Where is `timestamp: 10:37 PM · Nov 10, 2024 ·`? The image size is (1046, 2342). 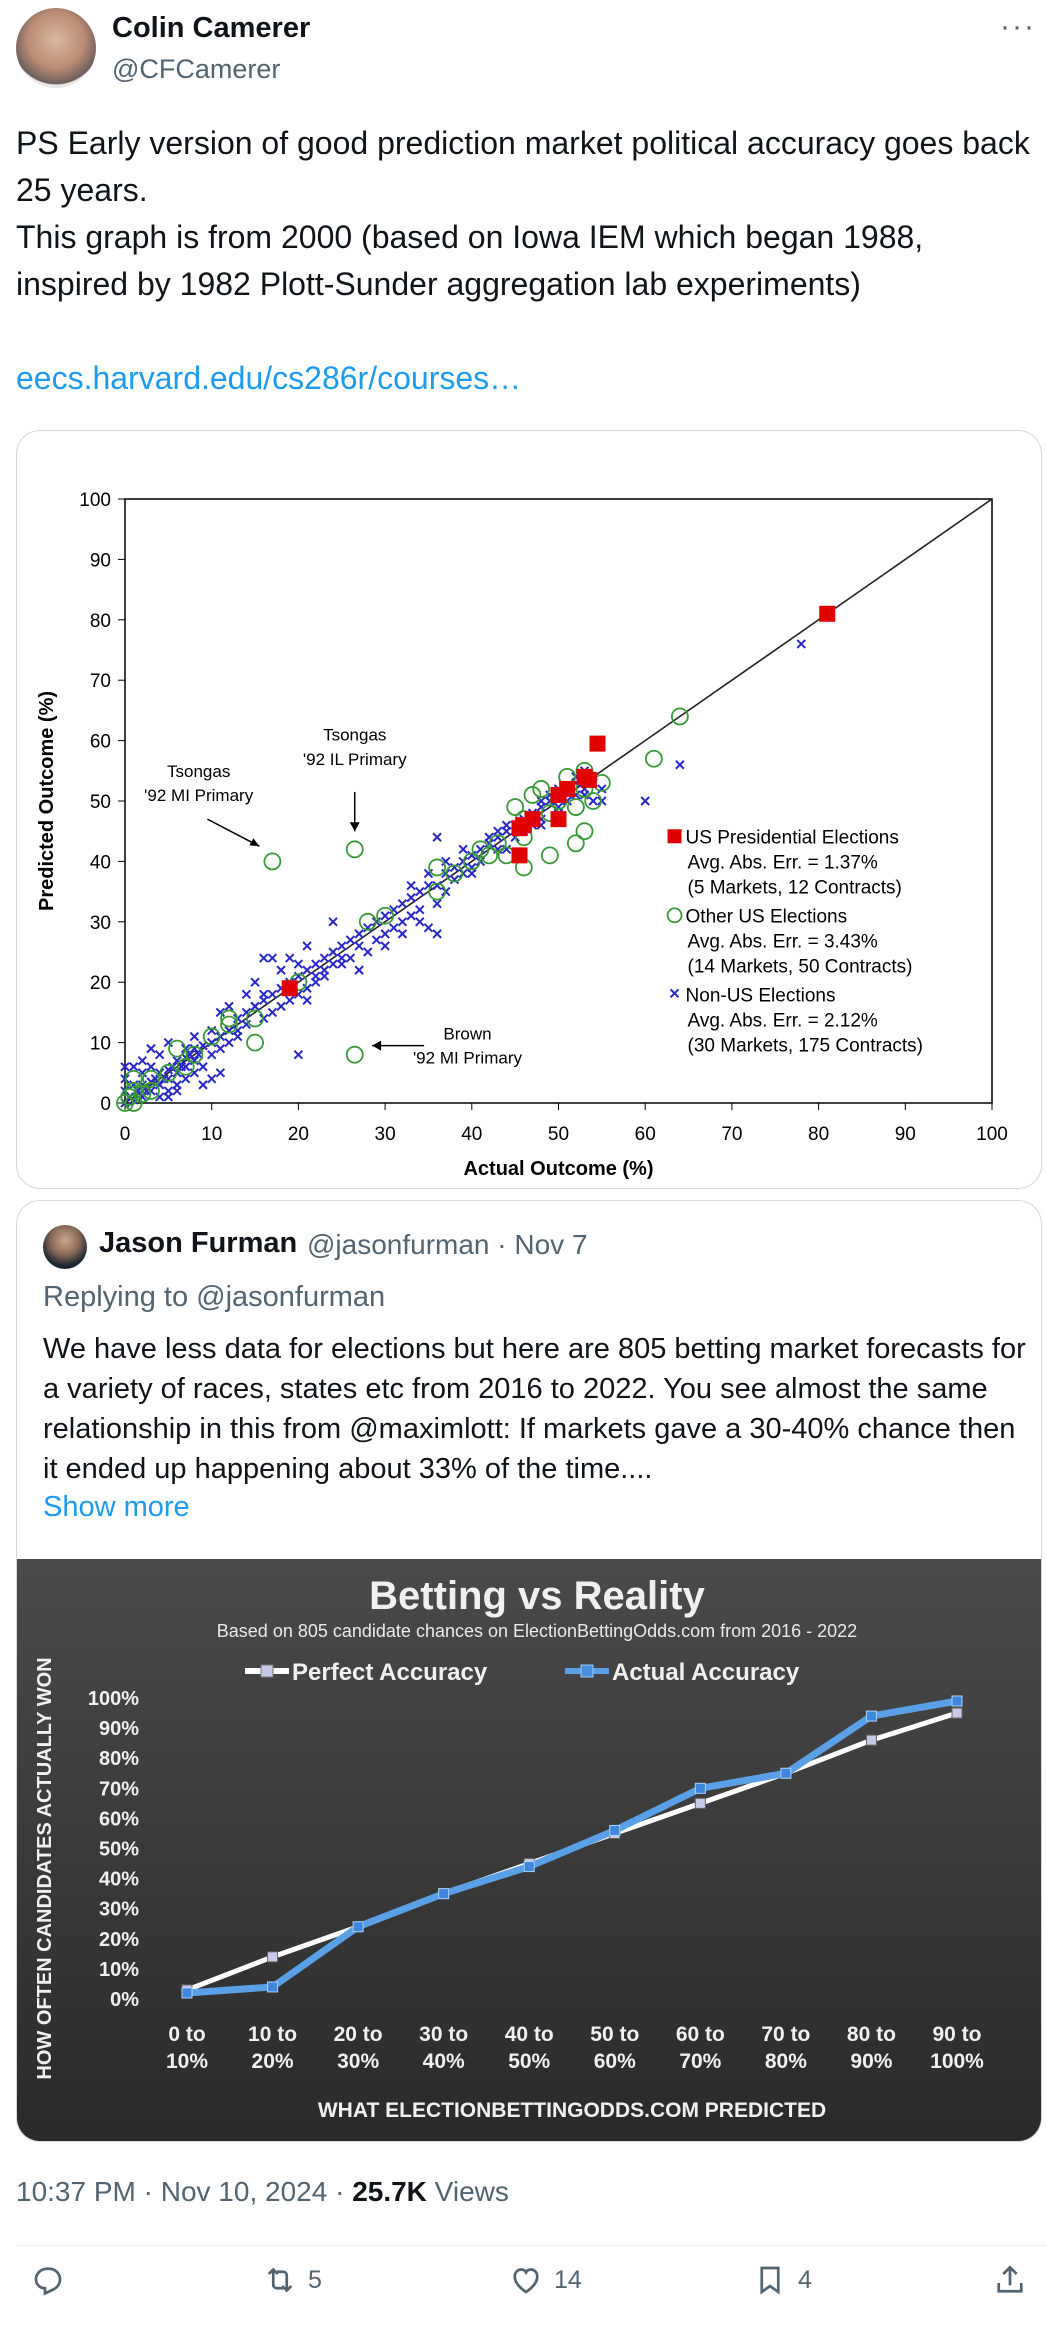
timestamp: 10:37 PM · Nov 10, 2024 · is located at coordinates (184, 2191).